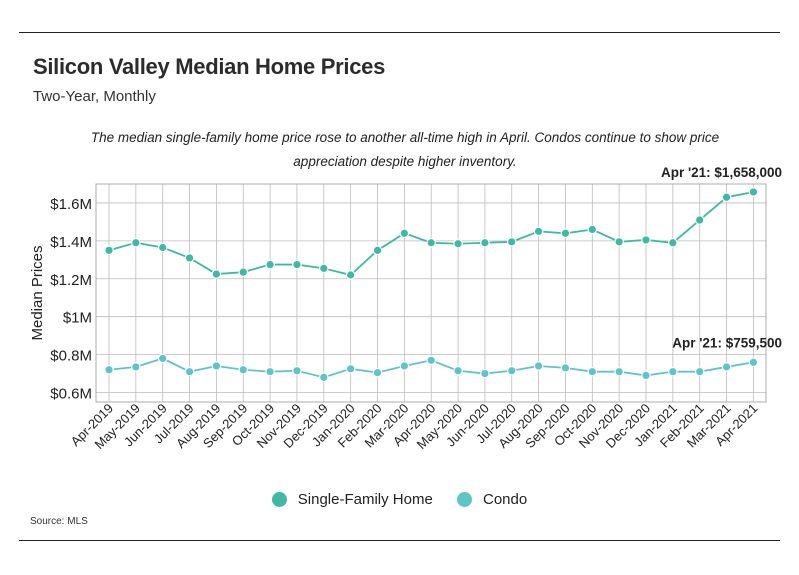 The width and height of the screenshot is (799, 575). Describe the element at coordinates (721, 172) in the screenshot. I see `data-label: Apr '21: $1,658,000` at that location.